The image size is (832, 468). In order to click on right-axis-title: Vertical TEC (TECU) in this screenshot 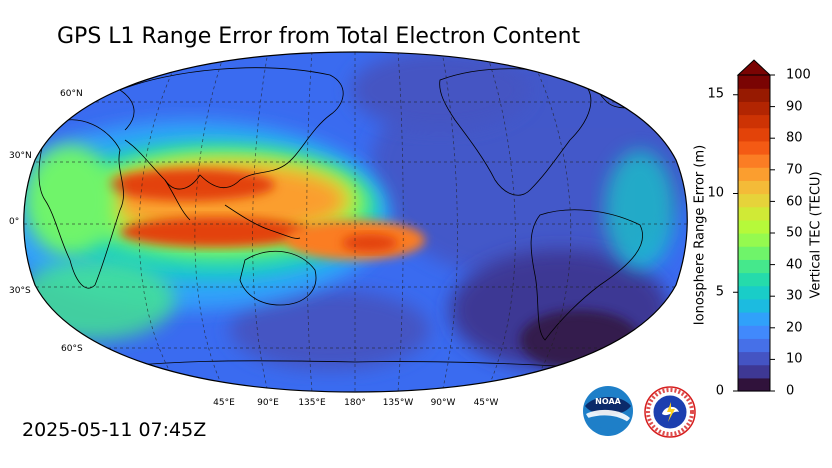, I will do `click(816, 235)`.